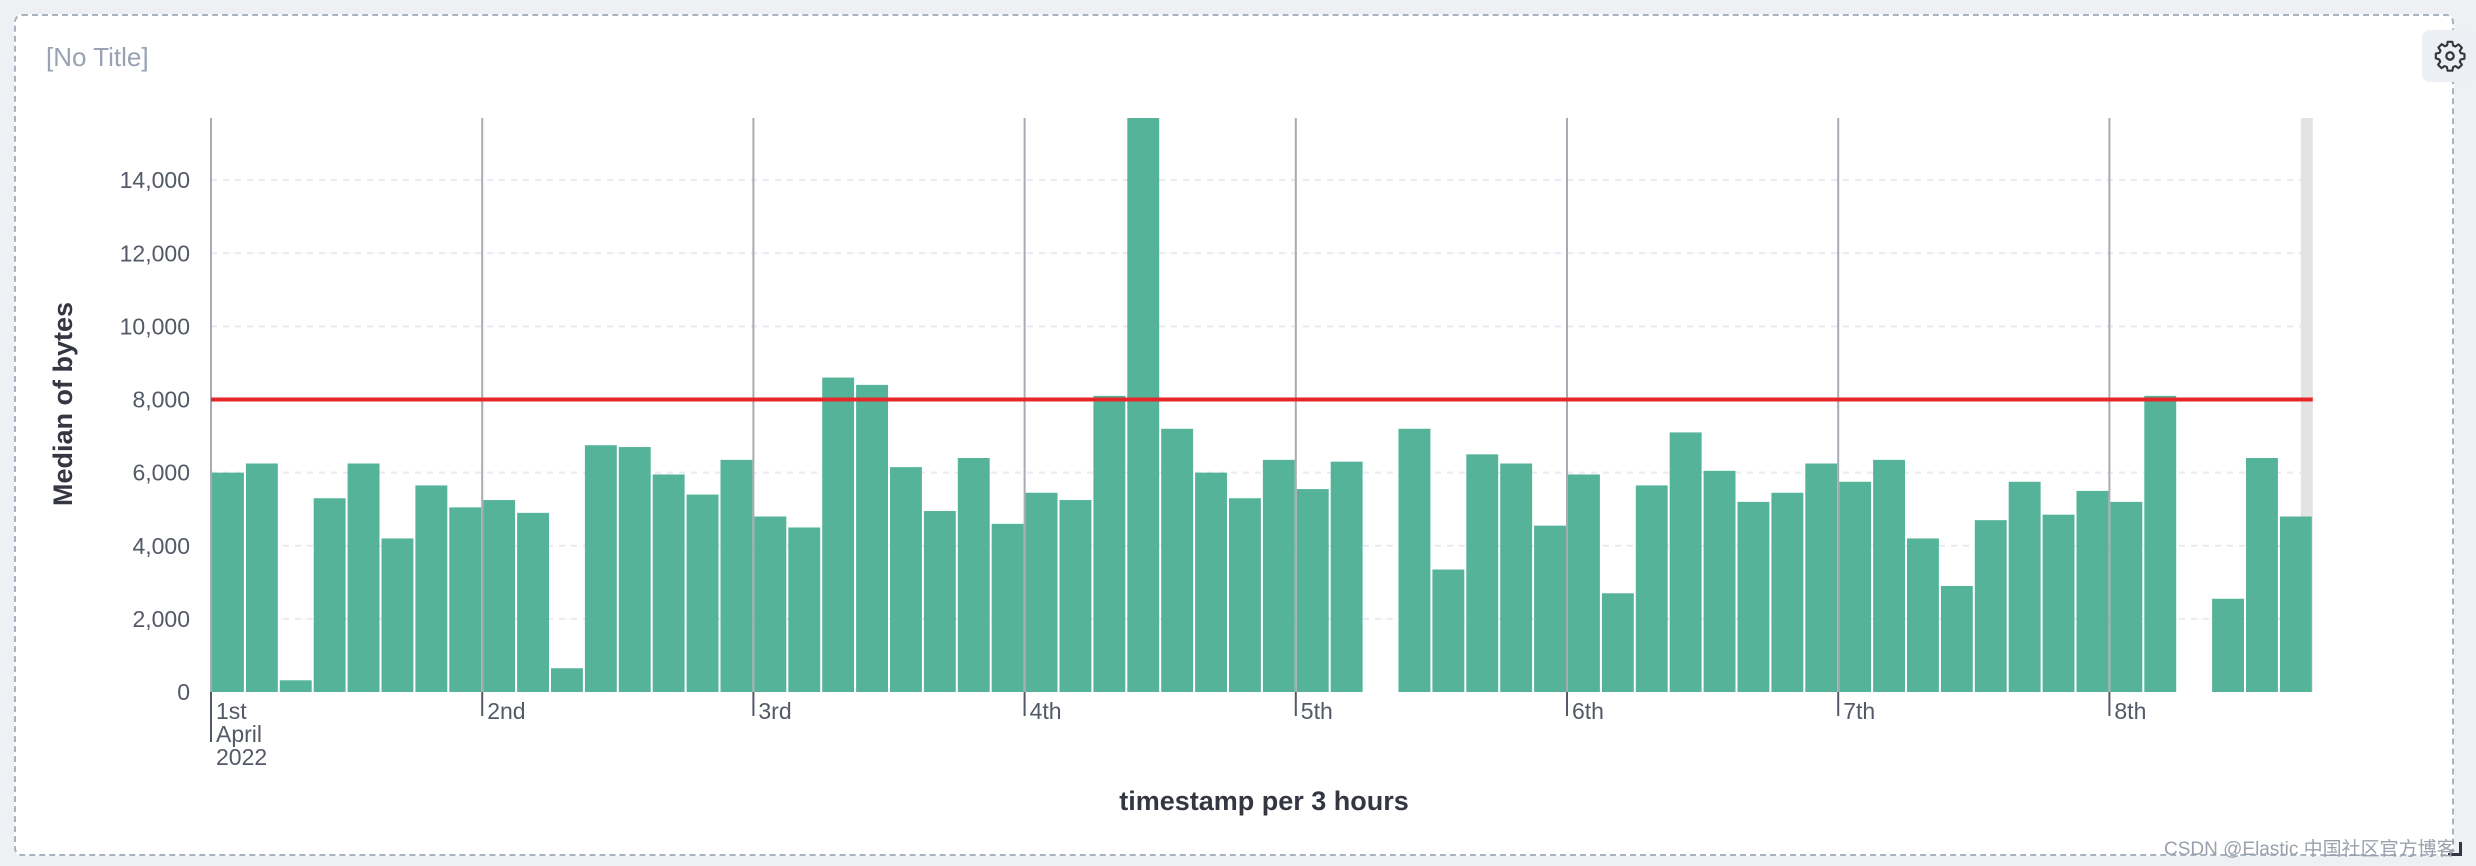  Describe the element at coordinates (1046, 711) in the screenshot. I see `x-tick-label: 4th` at that location.